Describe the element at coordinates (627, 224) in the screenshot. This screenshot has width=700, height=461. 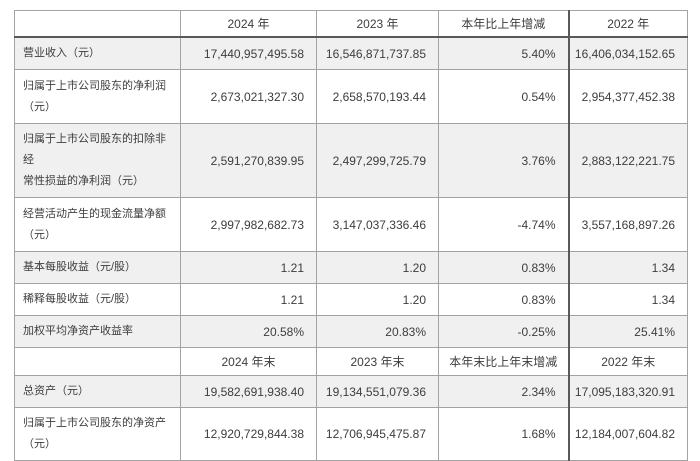
I see `value-2022: 3,557,168,897.26` at that location.